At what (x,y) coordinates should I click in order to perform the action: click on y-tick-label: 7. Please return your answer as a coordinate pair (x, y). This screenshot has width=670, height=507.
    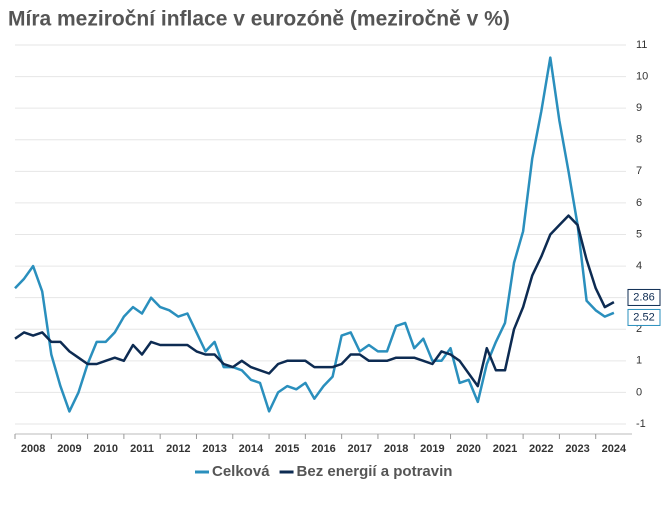
    Looking at the image, I should click on (639, 171).